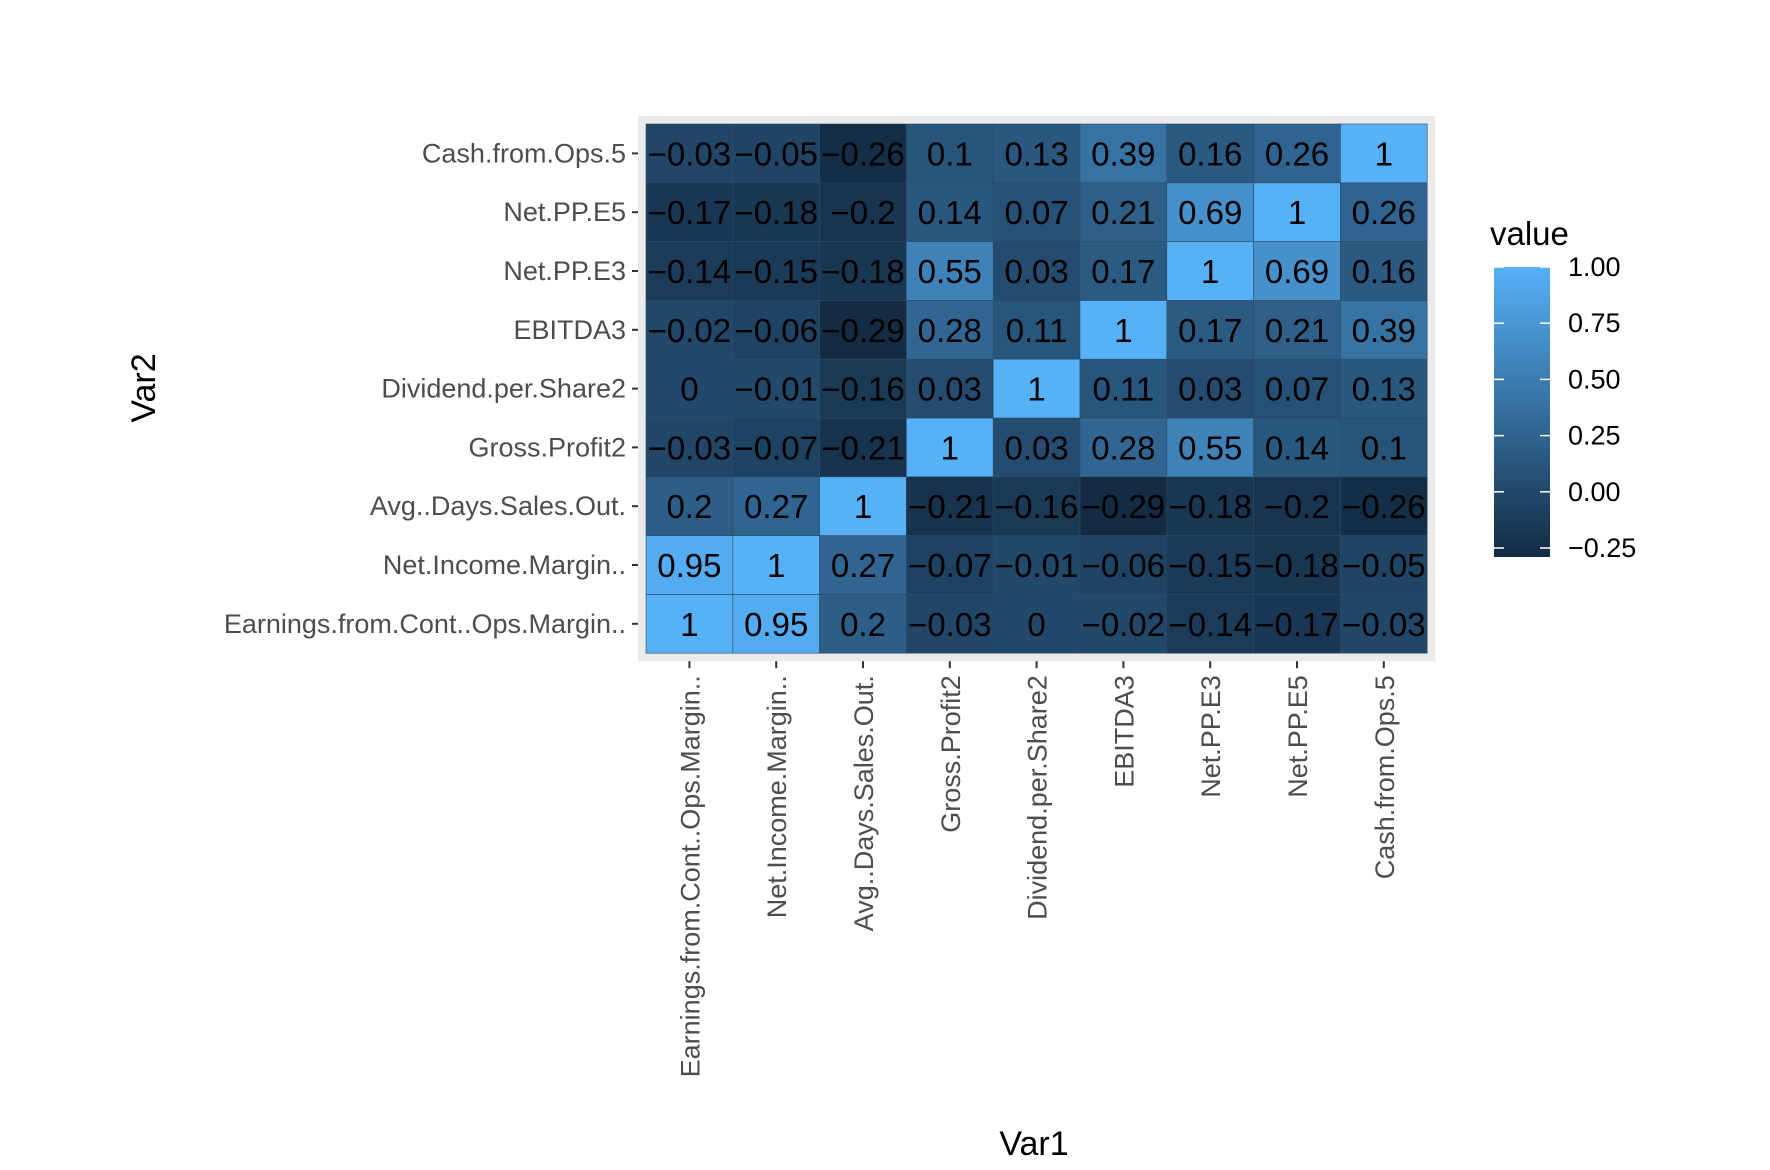 The width and height of the screenshot is (1770, 1170). I want to click on legend-tick-label: 0.00, so click(1594, 492).